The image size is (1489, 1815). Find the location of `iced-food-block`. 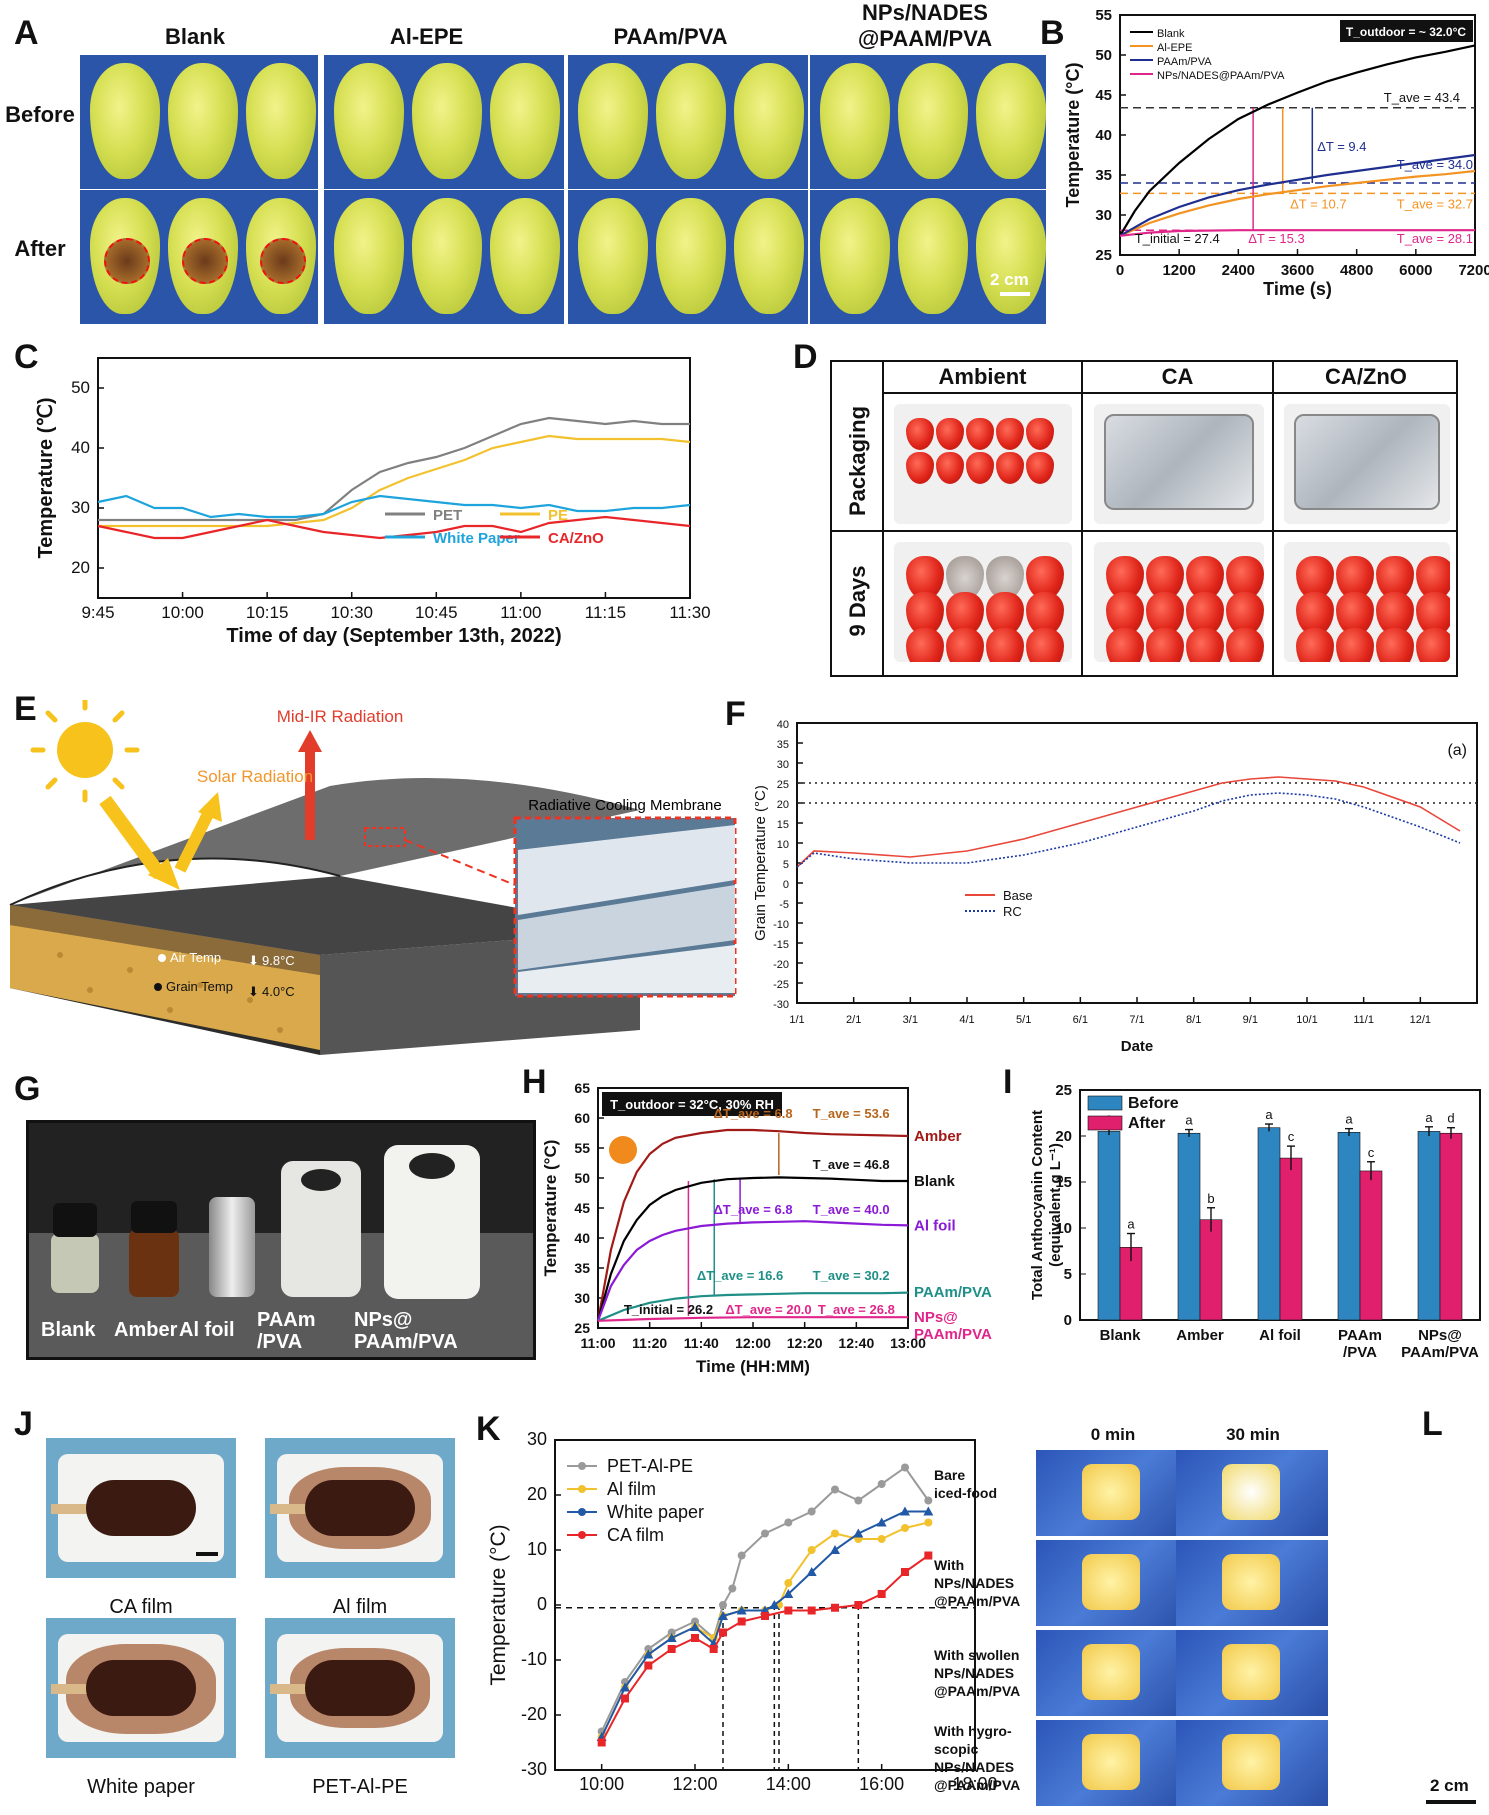

iced-food-block is located at coordinates (1251, 1762).